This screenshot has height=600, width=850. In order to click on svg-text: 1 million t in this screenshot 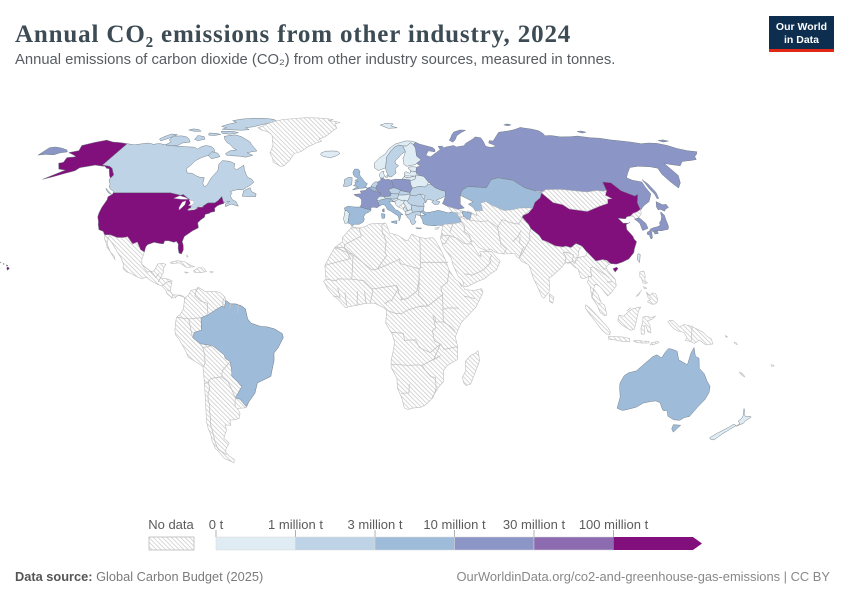, I will do `click(295, 524)`.